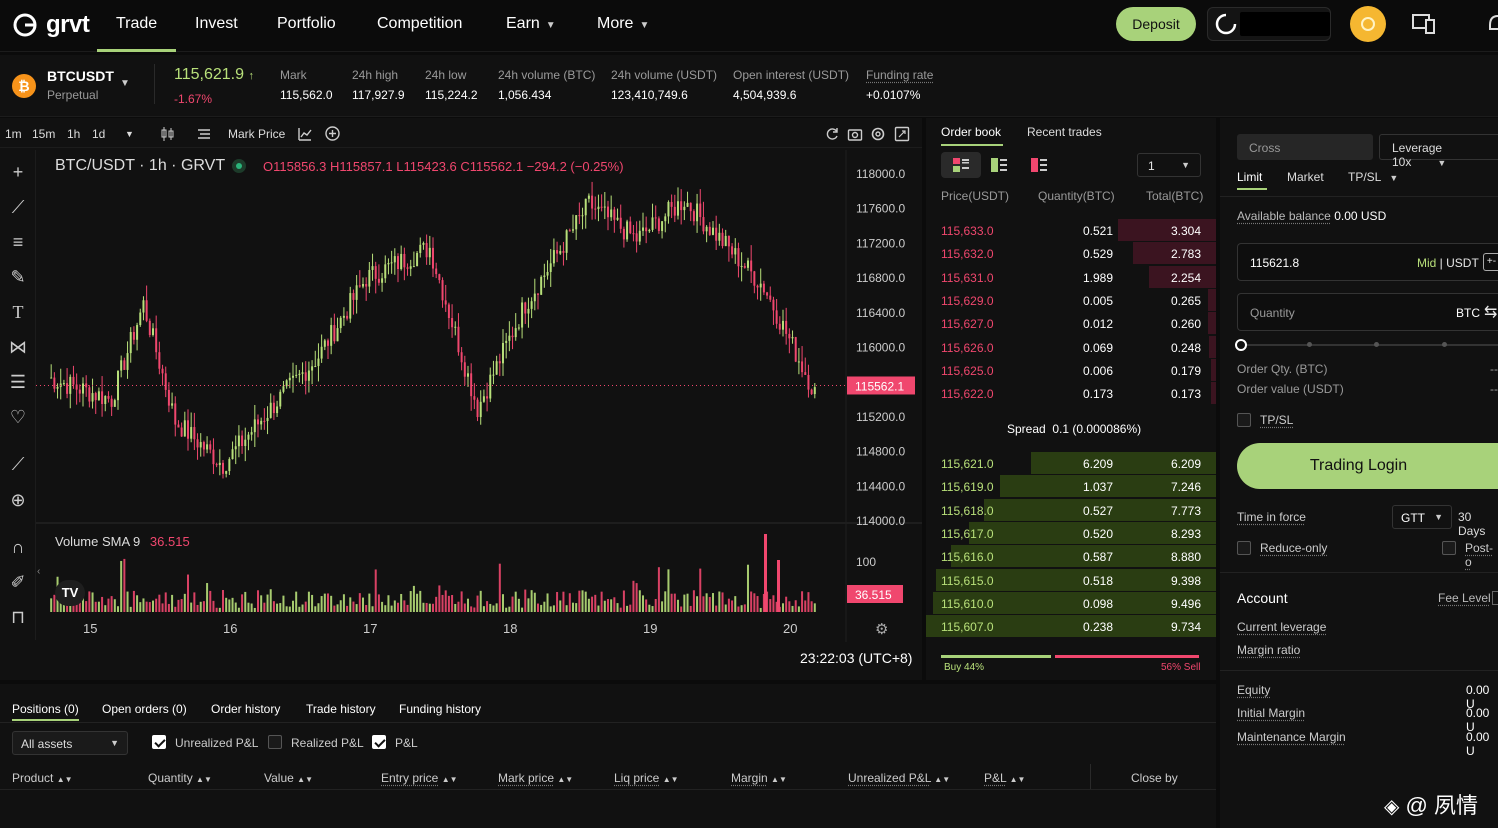 Image resolution: width=1498 pixels, height=828 pixels. I want to click on view-bids-icon, so click(999, 165).